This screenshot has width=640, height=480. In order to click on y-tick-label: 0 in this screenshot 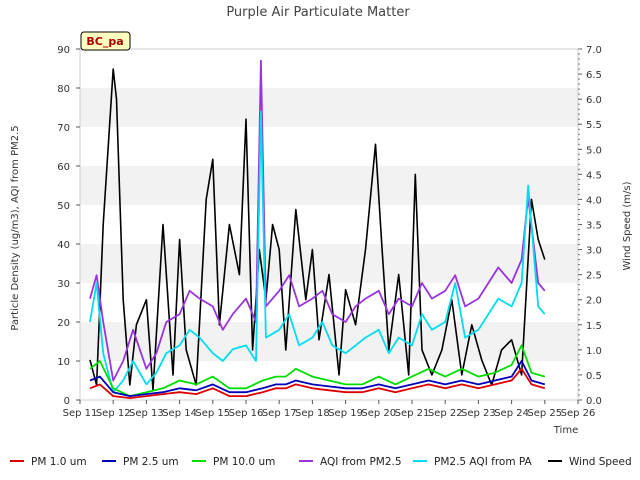, I will do `click(67, 401)`.